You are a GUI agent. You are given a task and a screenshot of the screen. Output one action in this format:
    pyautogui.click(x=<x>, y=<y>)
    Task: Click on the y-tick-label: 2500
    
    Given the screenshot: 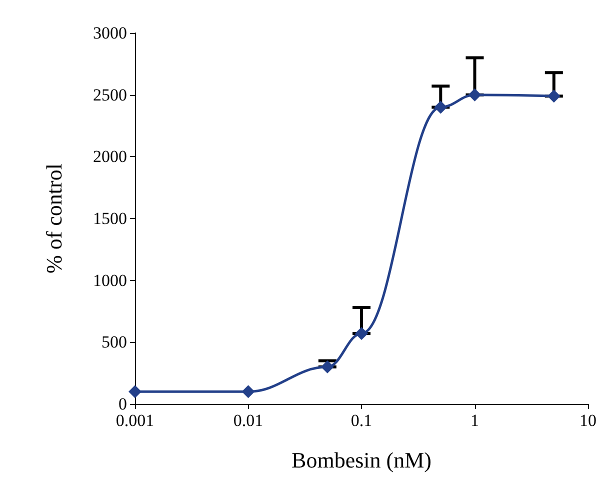 What is the action you would take?
    pyautogui.click(x=110, y=94)
    